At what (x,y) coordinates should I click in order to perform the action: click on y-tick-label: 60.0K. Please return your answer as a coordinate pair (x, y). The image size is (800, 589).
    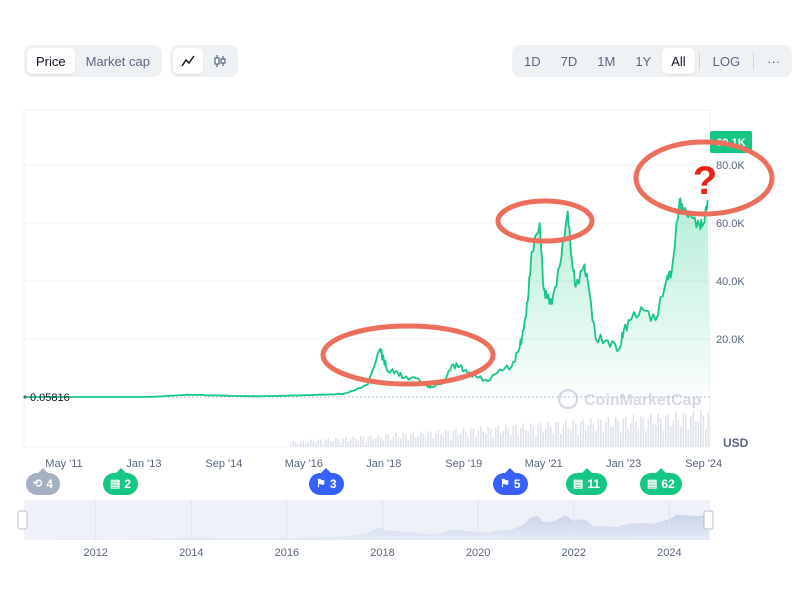
    Looking at the image, I should click on (730, 224).